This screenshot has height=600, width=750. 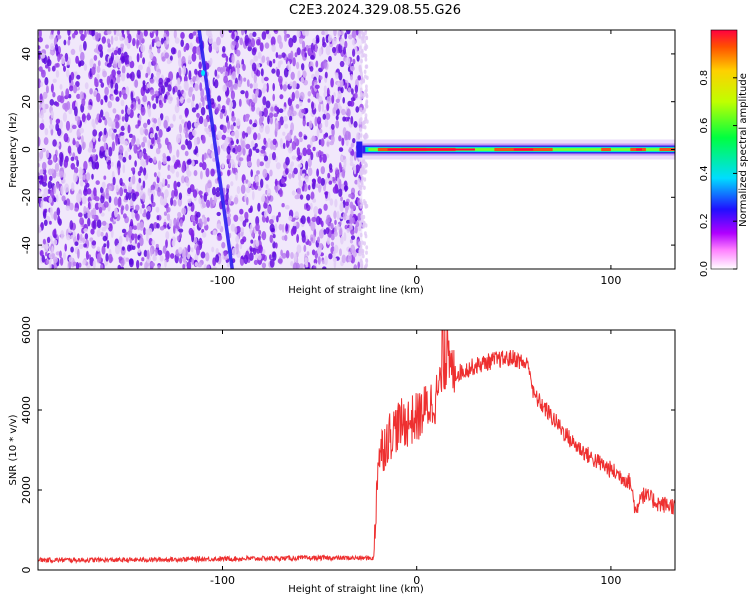 What do you see at coordinates (13, 449) in the screenshot?
I see `snr-ylabel: SNR (10 * v/v)` at bounding box center [13, 449].